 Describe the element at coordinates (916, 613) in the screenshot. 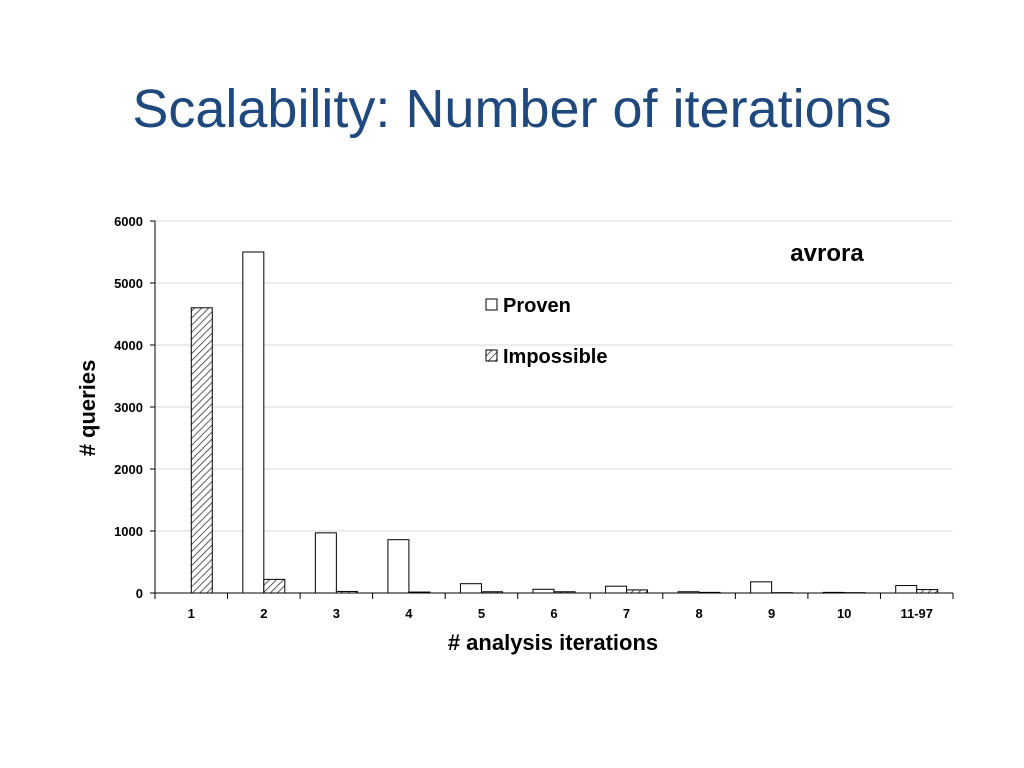

I see `x-tick-label: 11-97` at that location.